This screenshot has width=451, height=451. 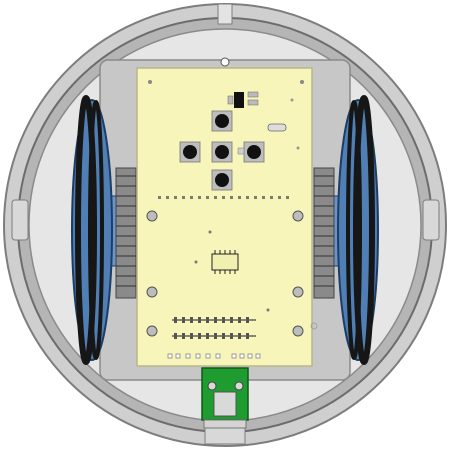 What do you see at coordinates (225, 404) in the screenshot?
I see `usb-port` at bounding box center [225, 404].